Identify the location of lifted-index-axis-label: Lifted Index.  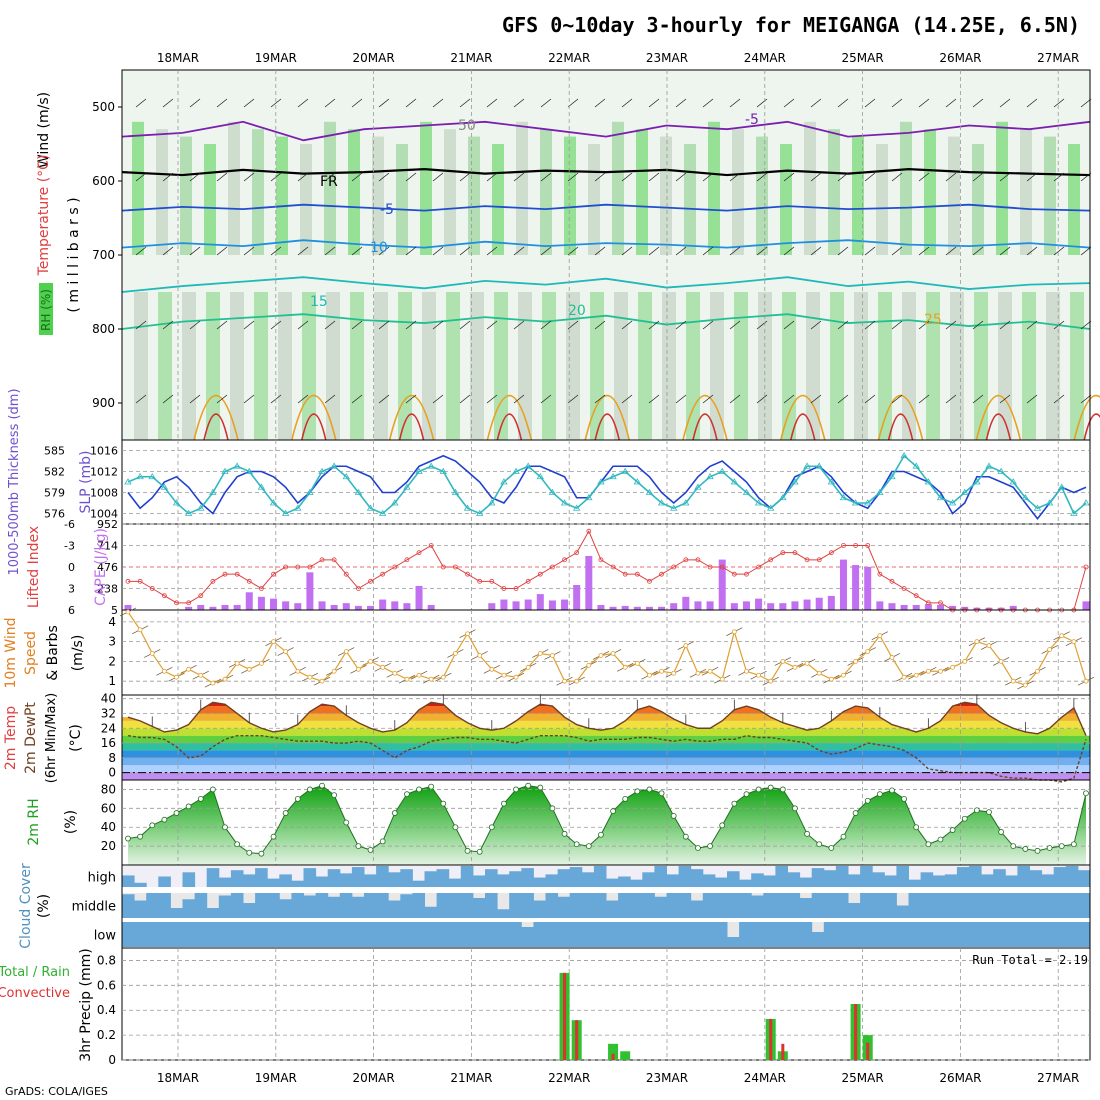
(34, 567).